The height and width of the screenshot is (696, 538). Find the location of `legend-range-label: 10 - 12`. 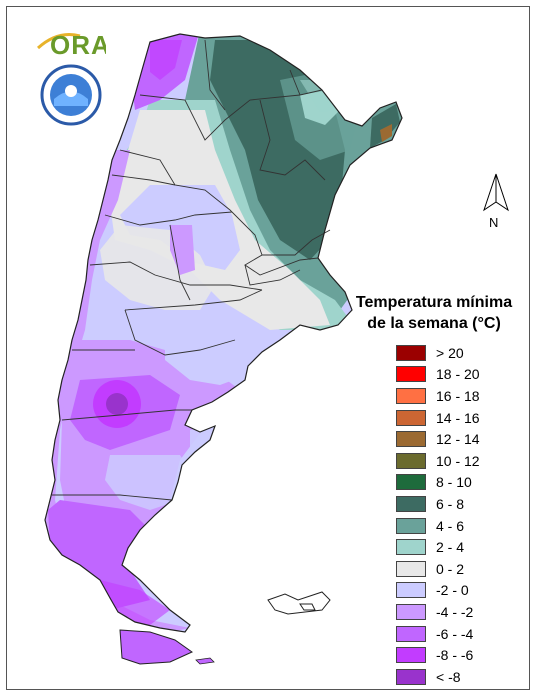

legend-range-label: 10 - 12 is located at coordinates (458, 460).